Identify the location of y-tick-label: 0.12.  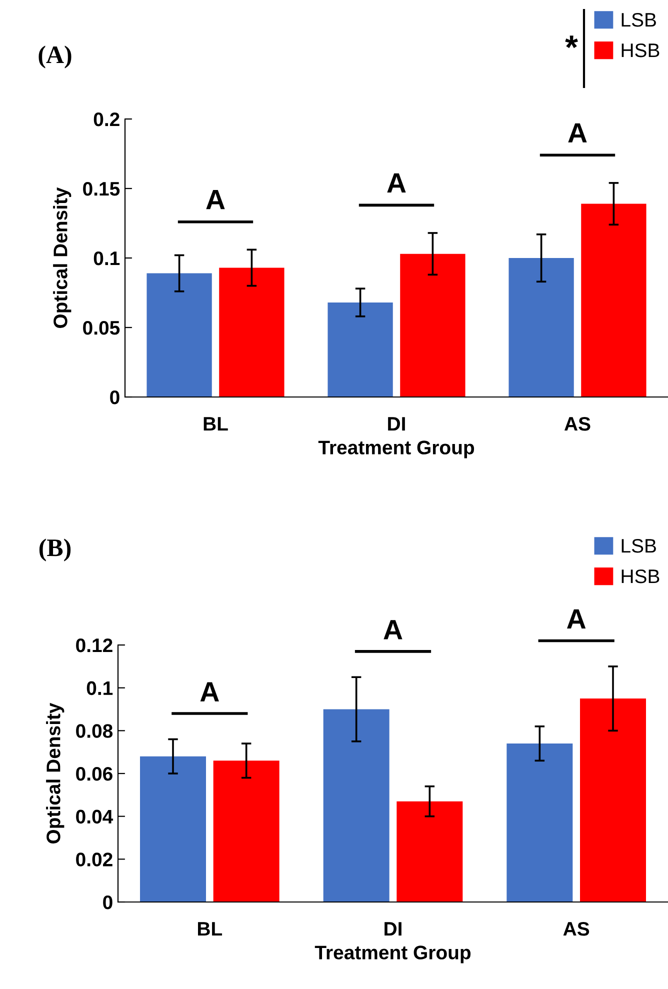
(94, 645).